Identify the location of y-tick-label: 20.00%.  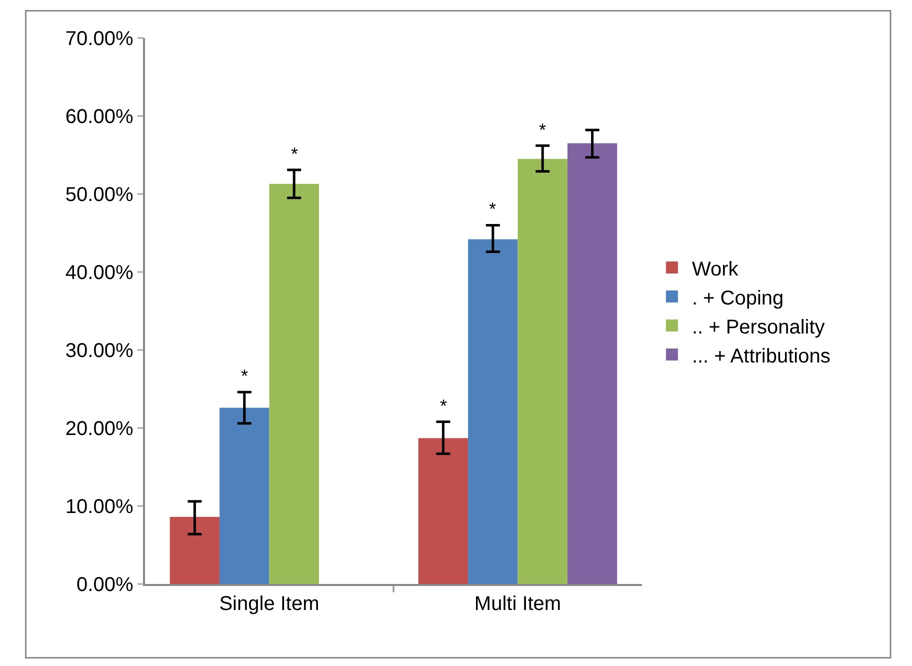
(99, 429).